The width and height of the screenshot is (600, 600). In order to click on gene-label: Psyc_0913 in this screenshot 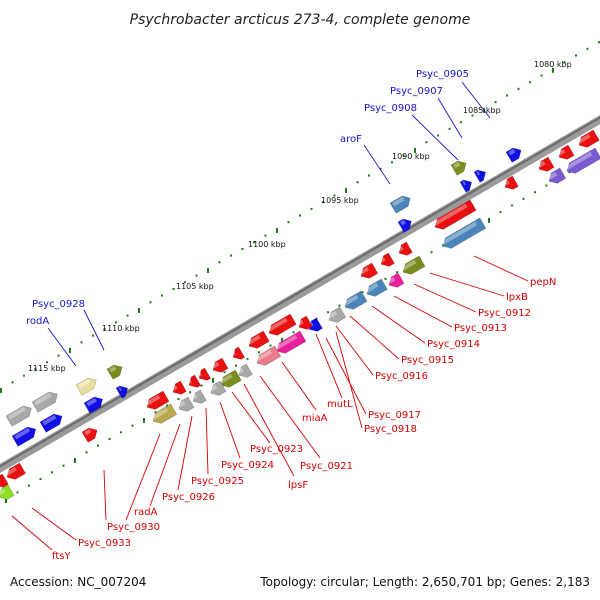, I will do `click(480, 328)`.